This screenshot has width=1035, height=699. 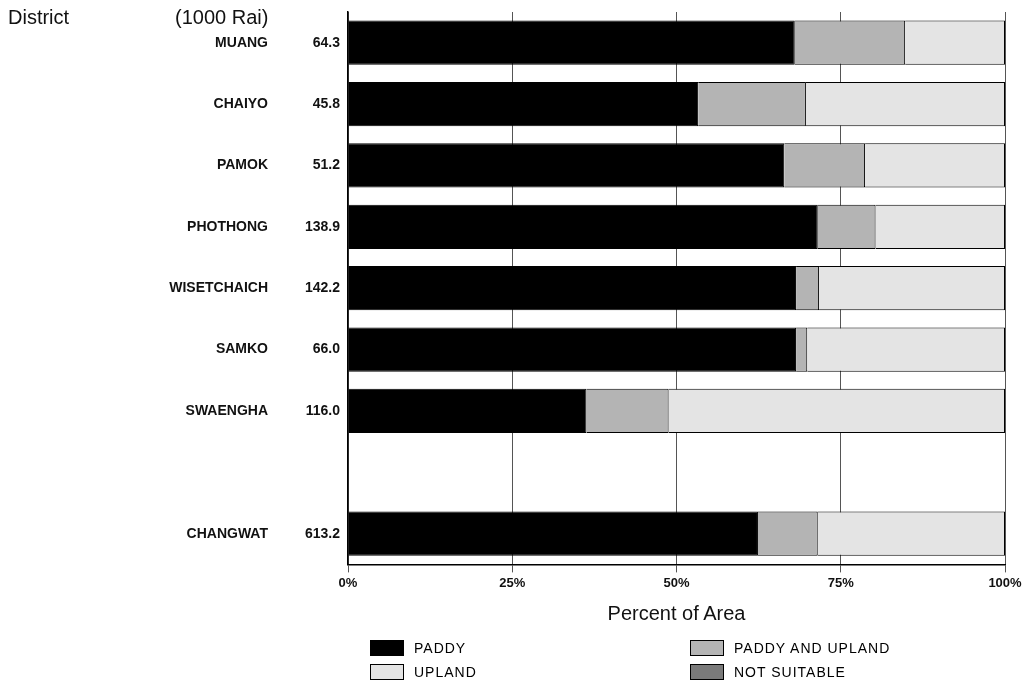 What do you see at coordinates (322, 287) in the screenshot?
I see `text: 142.2` at bounding box center [322, 287].